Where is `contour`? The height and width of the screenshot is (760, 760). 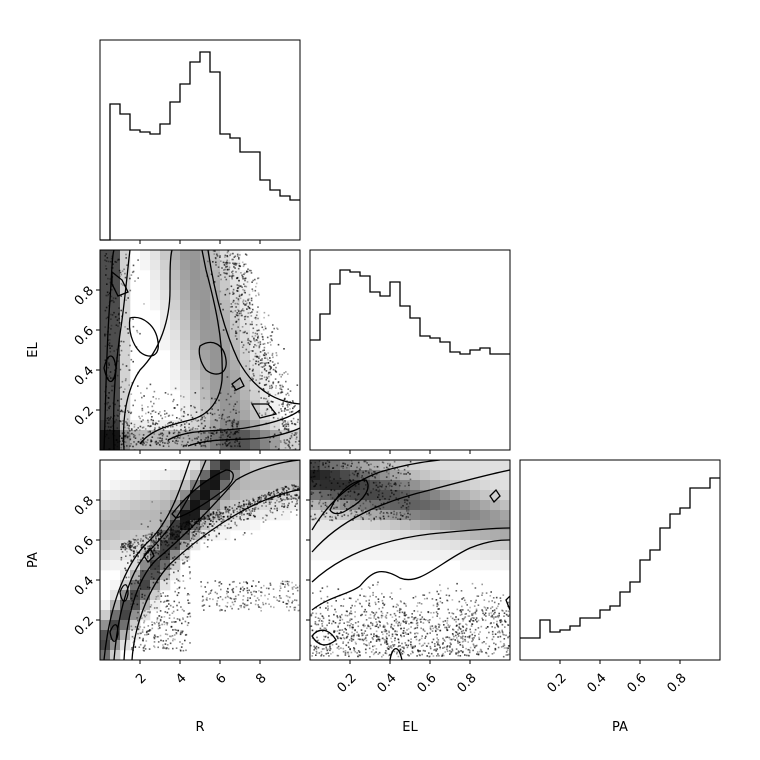
contour is located at coordinates (253, 327).